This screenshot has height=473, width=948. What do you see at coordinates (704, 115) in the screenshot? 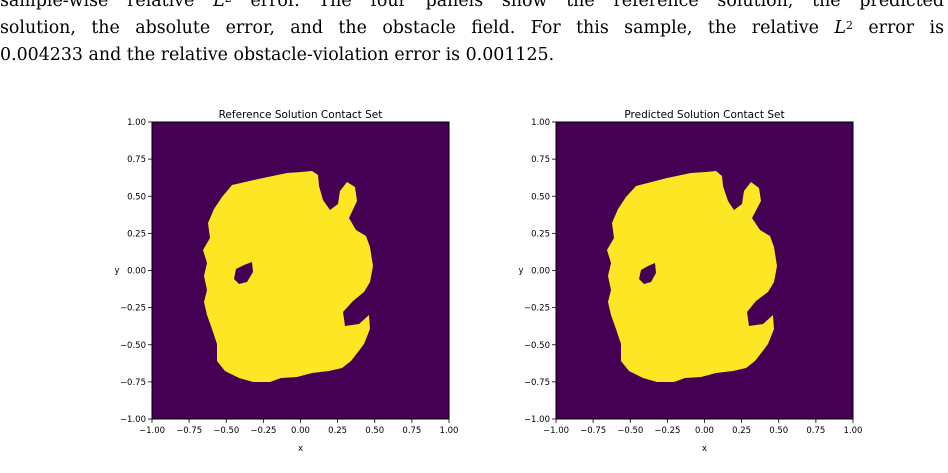
I see `panel-title: Predicted Solution Contact Set` at bounding box center [704, 115].